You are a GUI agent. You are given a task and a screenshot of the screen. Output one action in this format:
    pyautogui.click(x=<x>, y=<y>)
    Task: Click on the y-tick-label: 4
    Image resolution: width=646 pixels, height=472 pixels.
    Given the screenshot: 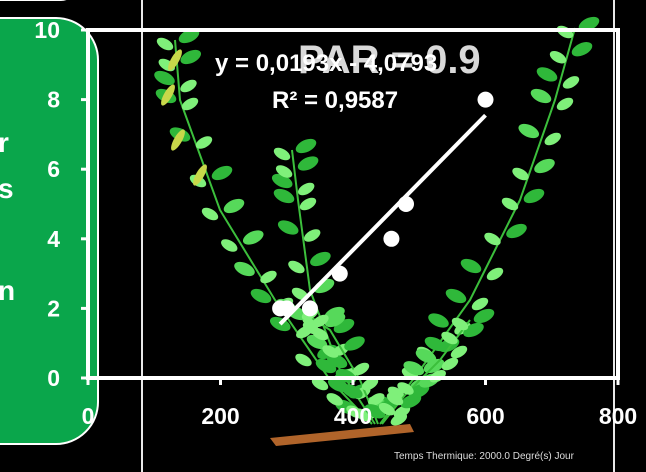 What is the action you would take?
    pyautogui.click(x=53, y=239)
    